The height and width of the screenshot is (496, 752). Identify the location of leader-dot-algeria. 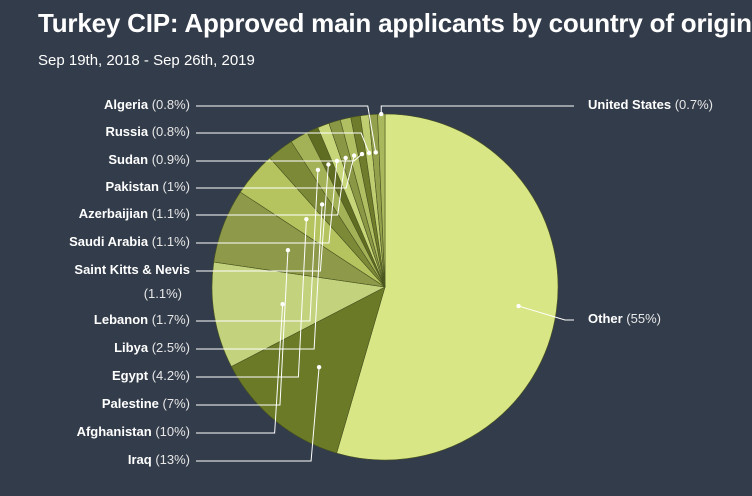
(375, 152).